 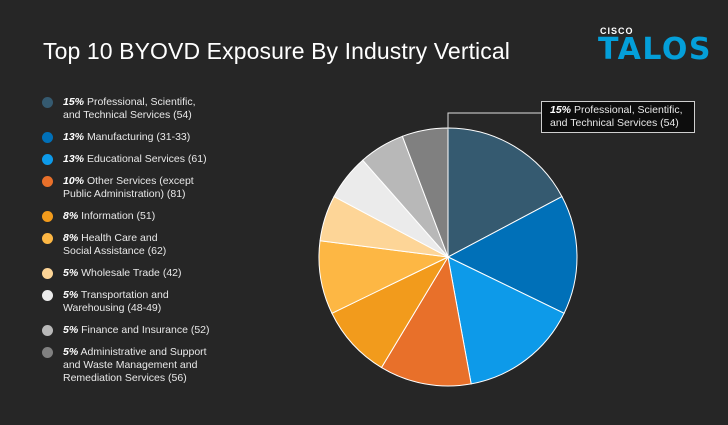 What do you see at coordinates (125, 378) in the screenshot?
I see `legend-label-line3: Remediation Services (56)` at bounding box center [125, 378].